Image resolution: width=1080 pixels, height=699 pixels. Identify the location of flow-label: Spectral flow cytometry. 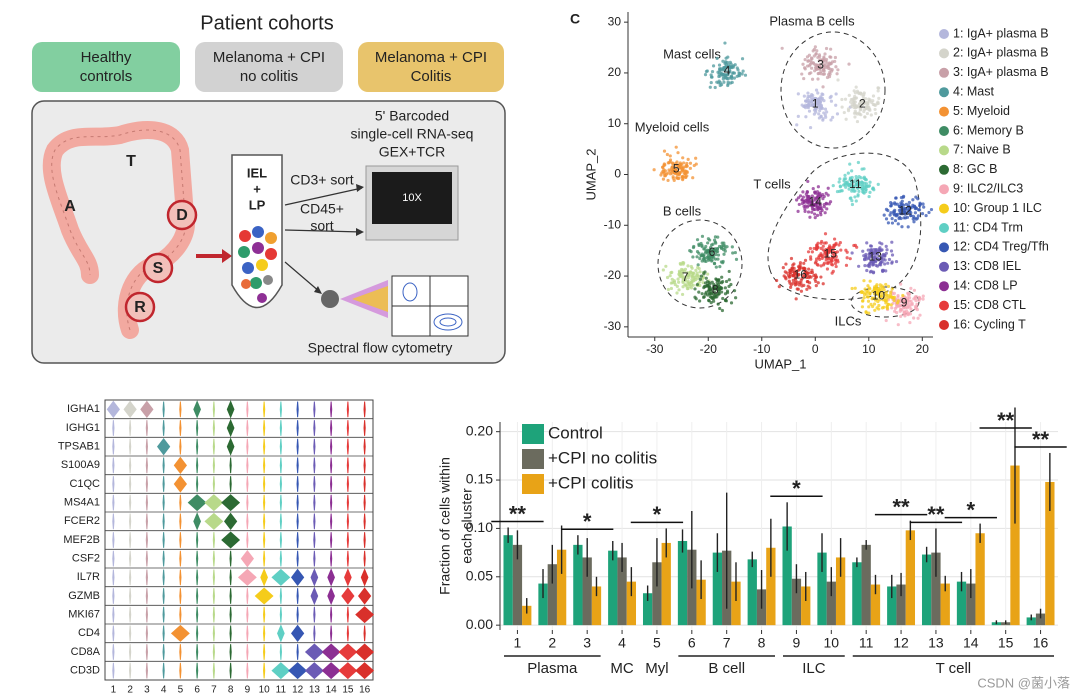
(380, 348).